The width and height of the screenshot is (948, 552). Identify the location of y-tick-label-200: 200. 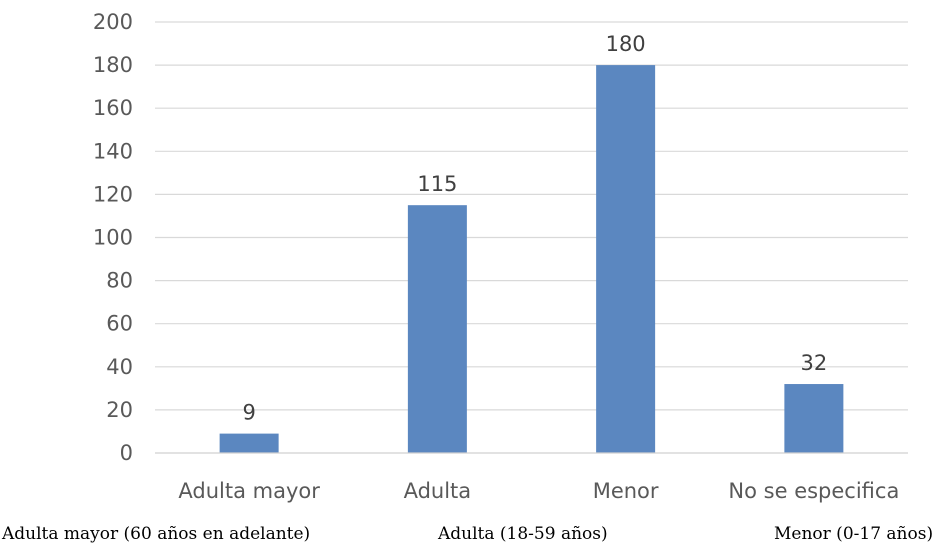
(113, 22).